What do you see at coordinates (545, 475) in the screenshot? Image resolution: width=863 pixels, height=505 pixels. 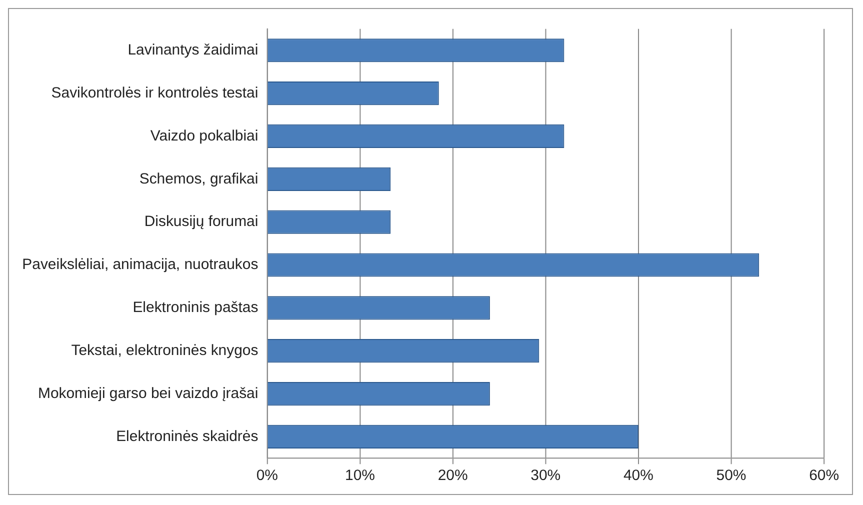 I see `x-tick-label: 30%` at bounding box center [545, 475].